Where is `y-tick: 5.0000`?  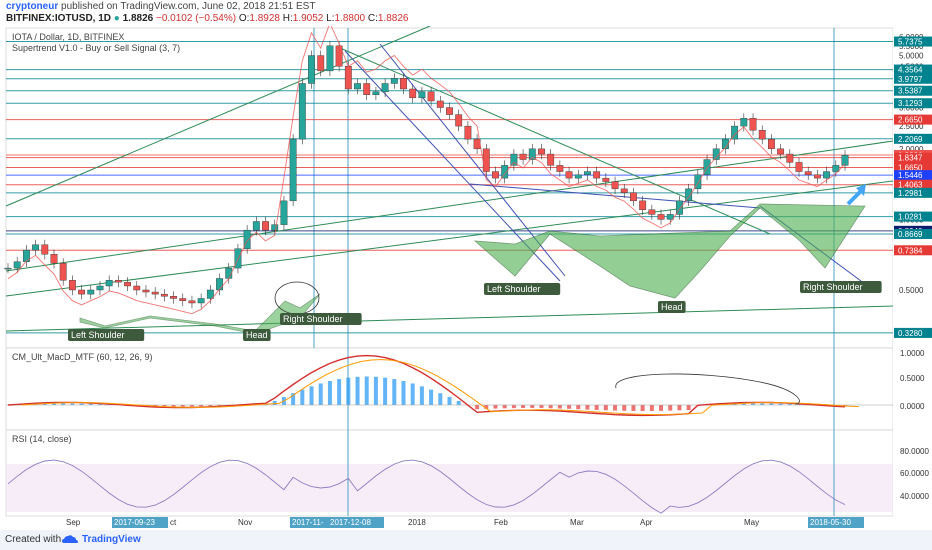
y-tick: 5.0000 is located at coordinates (911, 56).